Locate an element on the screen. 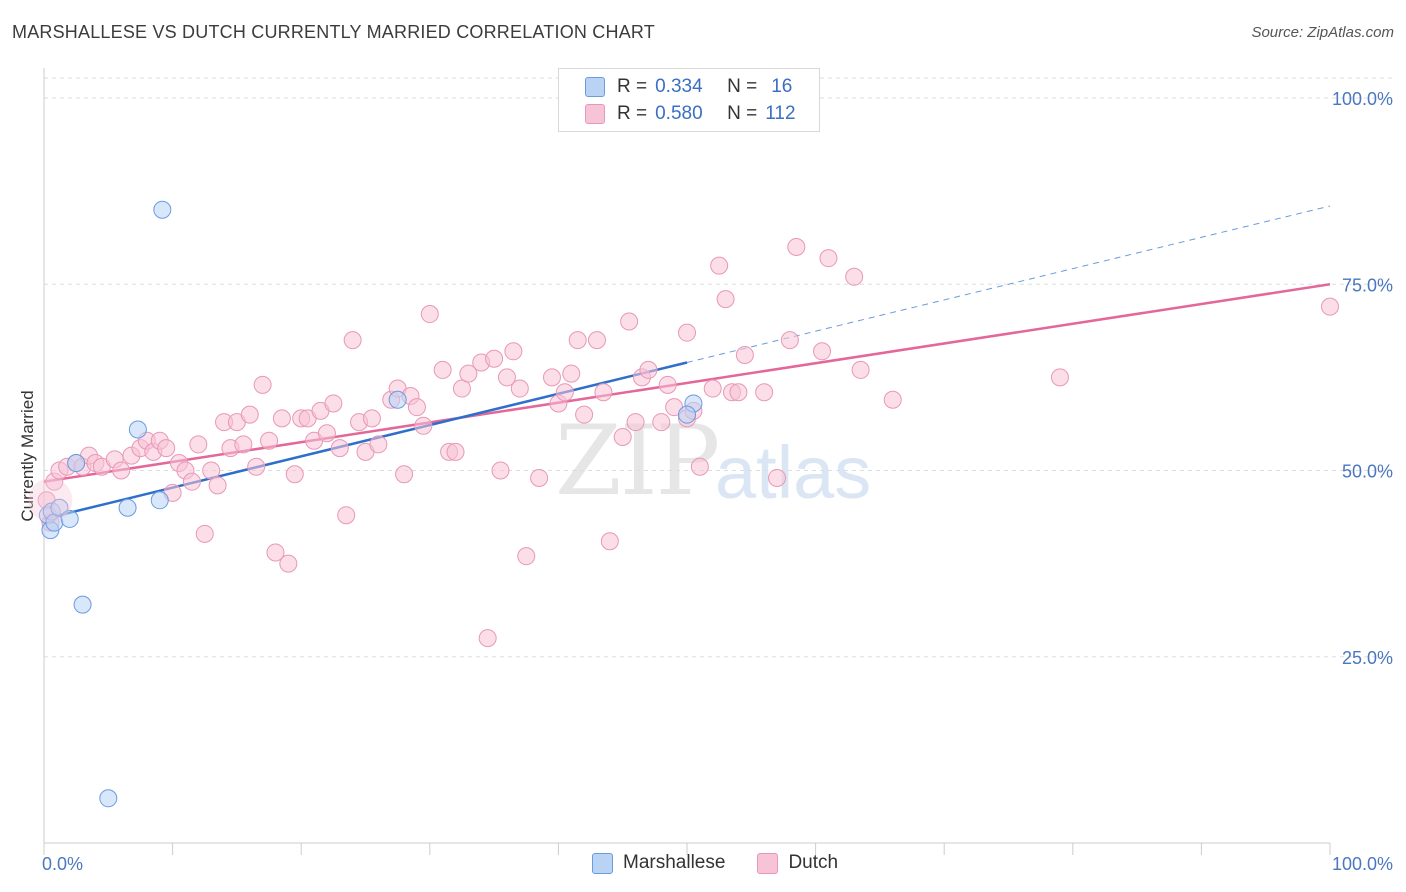 Image resolution: width=1406 pixels, height=892 pixels. dutch-r-value: 0.580 is located at coordinates (679, 113).